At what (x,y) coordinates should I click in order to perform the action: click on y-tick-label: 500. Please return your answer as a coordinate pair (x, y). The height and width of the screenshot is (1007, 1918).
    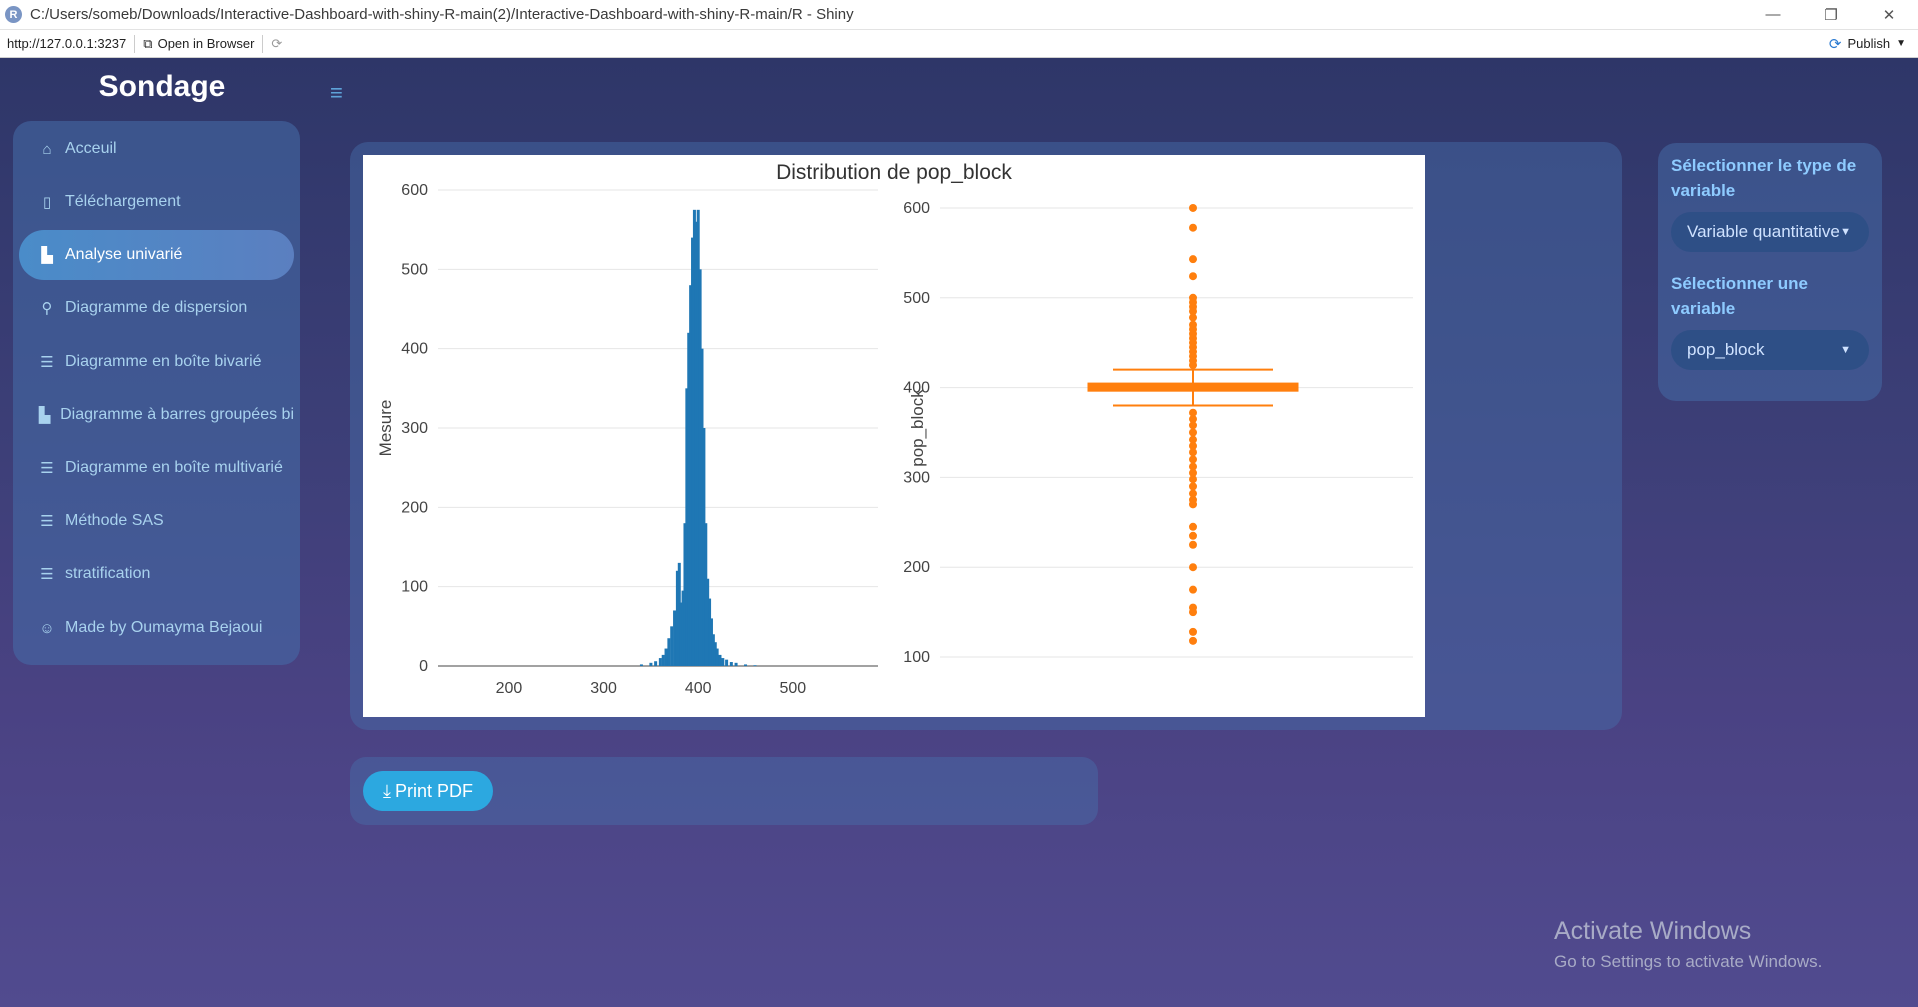
    Looking at the image, I should click on (916, 298).